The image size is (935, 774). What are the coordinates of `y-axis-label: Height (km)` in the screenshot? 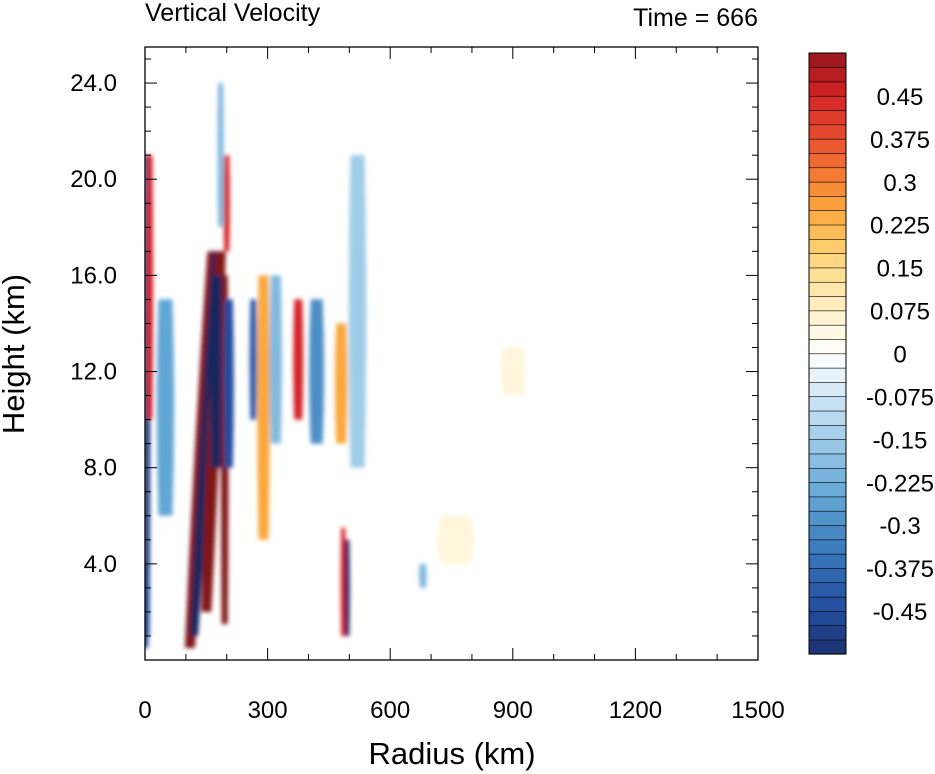 It's located at (15, 354).